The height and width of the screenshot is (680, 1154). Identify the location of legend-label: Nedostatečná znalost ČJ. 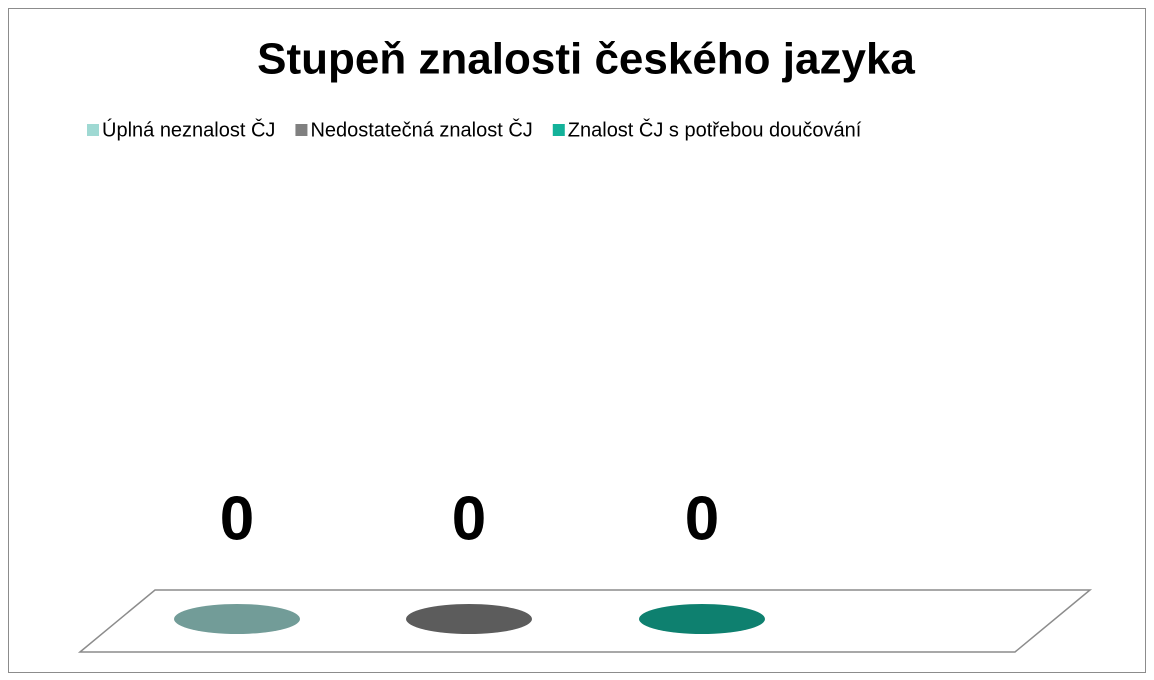
(421, 129).